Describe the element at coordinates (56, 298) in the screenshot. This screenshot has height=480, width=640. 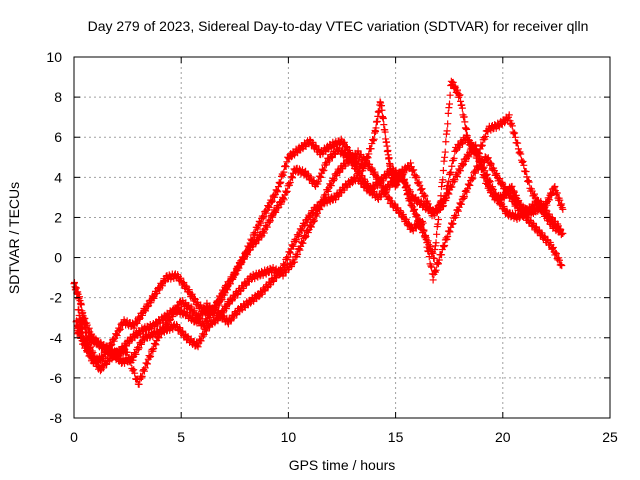
I see `y-tick-label: -2` at that location.